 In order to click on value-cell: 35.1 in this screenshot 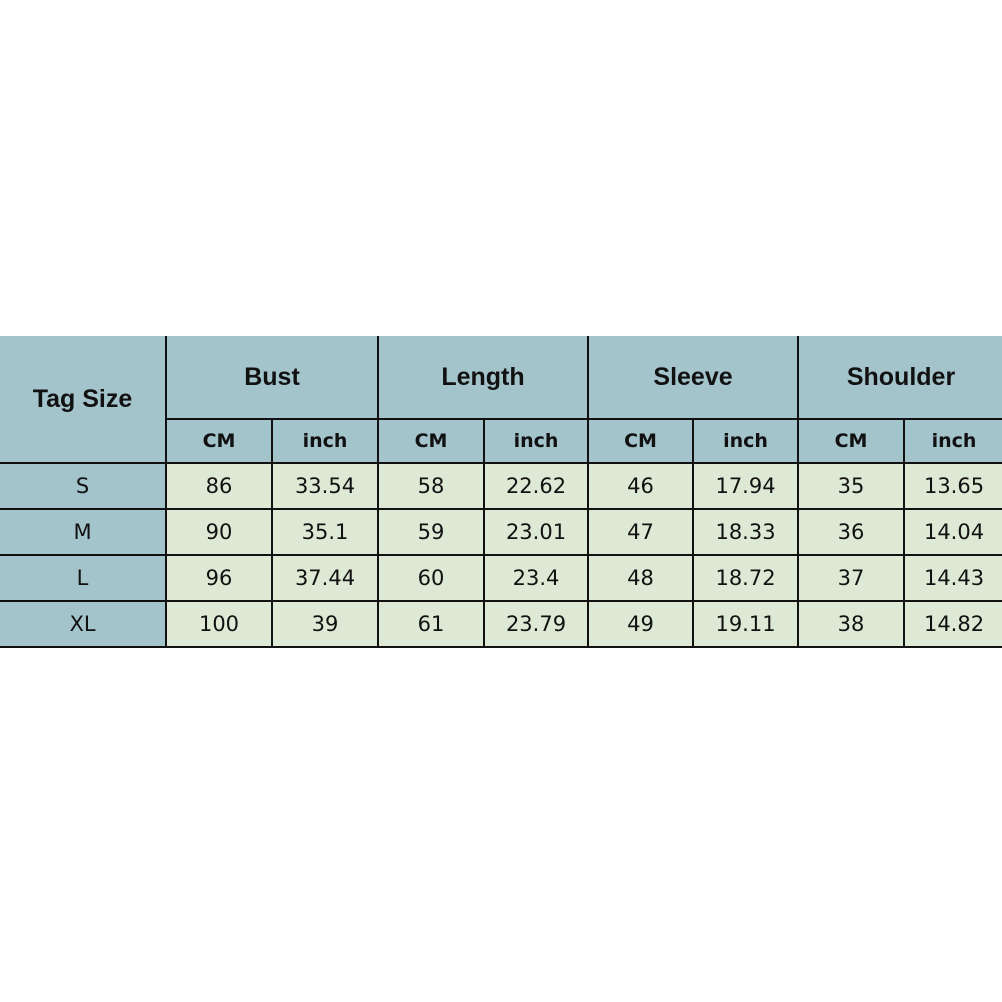, I will do `click(325, 532)`.